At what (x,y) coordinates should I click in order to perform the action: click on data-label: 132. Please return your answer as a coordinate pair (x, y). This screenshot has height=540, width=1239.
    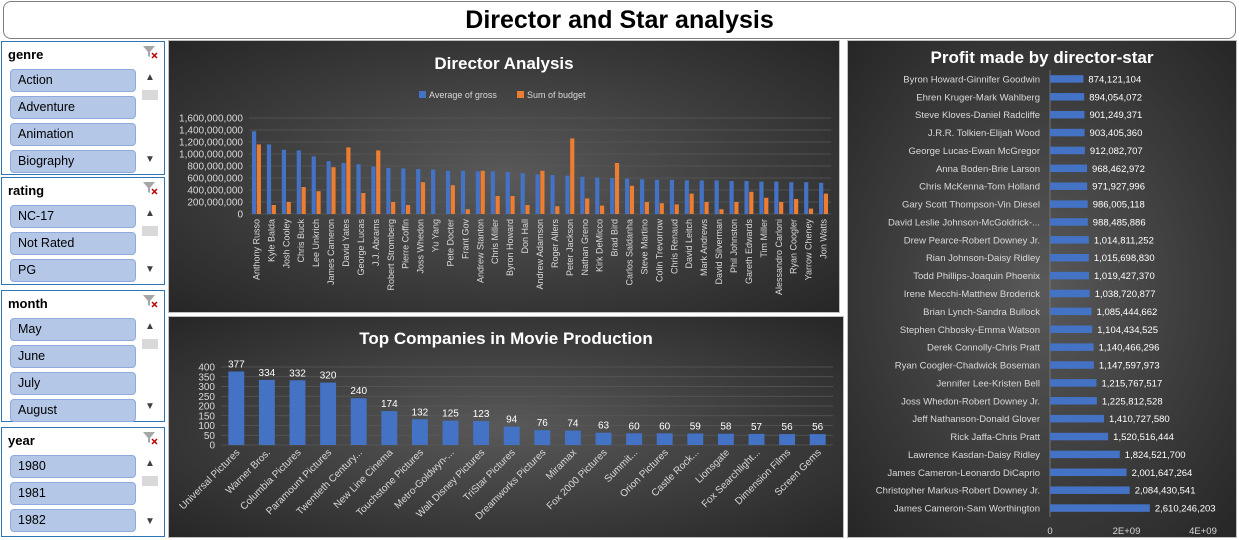
    Looking at the image, I should click on (420, 412).